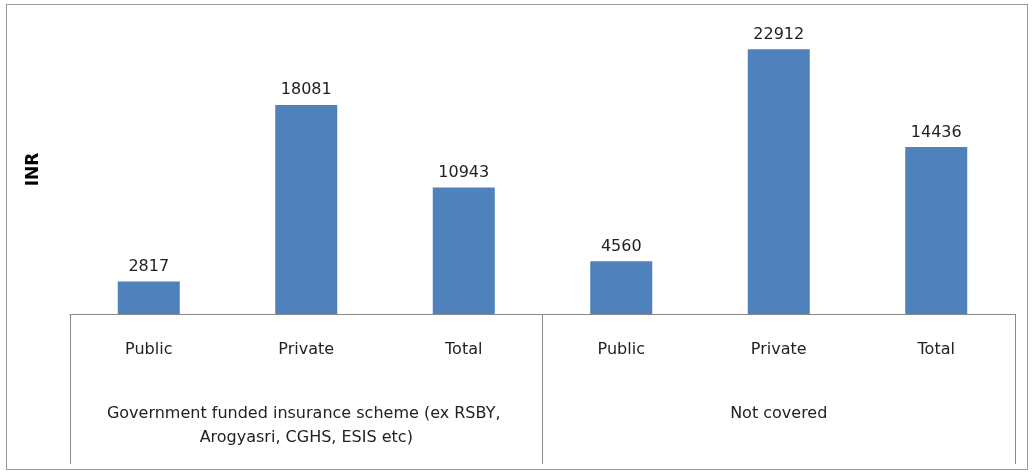 This screenshot has height=475, width=1035. I want to click on data-label: 18081, so click(306, 89).